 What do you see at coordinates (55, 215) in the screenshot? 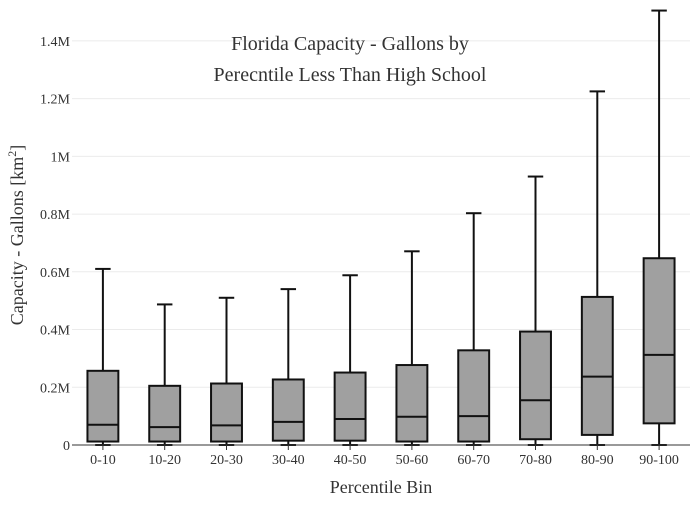
I see `y-tick-label: 0.8M` at bounding box center [55, 215].